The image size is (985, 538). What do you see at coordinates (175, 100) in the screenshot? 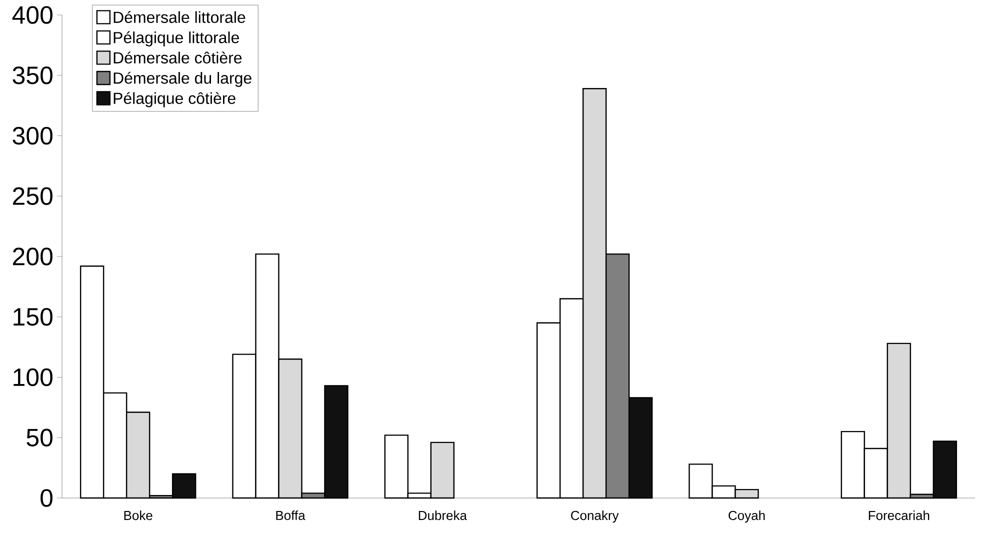
I see `legend-label: Pélagique côtière` at bounding box center [175, 100].